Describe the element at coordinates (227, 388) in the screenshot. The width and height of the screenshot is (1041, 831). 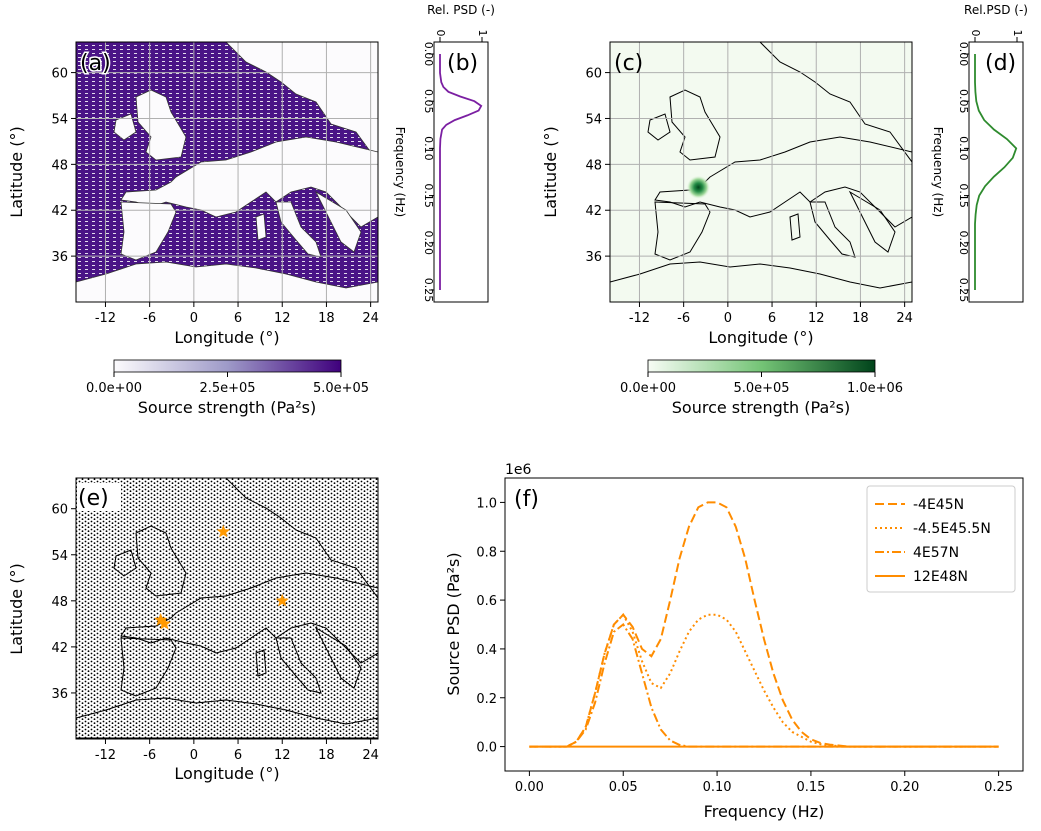
I see `colorbar-tick-label: 2.5e+05` at that location.